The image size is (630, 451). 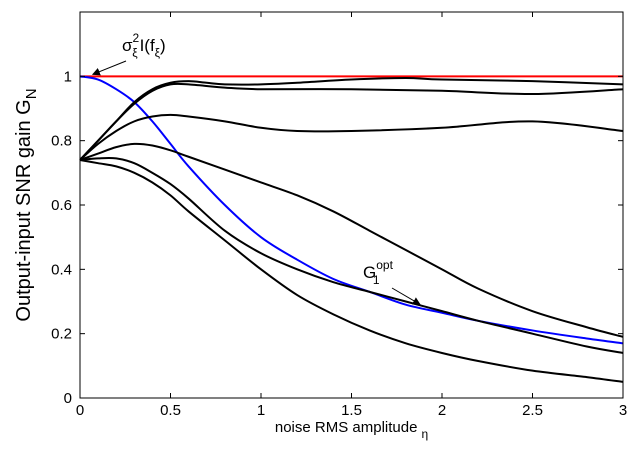 I want to click on x-tick-label: 1, so click(x=261, y=410).